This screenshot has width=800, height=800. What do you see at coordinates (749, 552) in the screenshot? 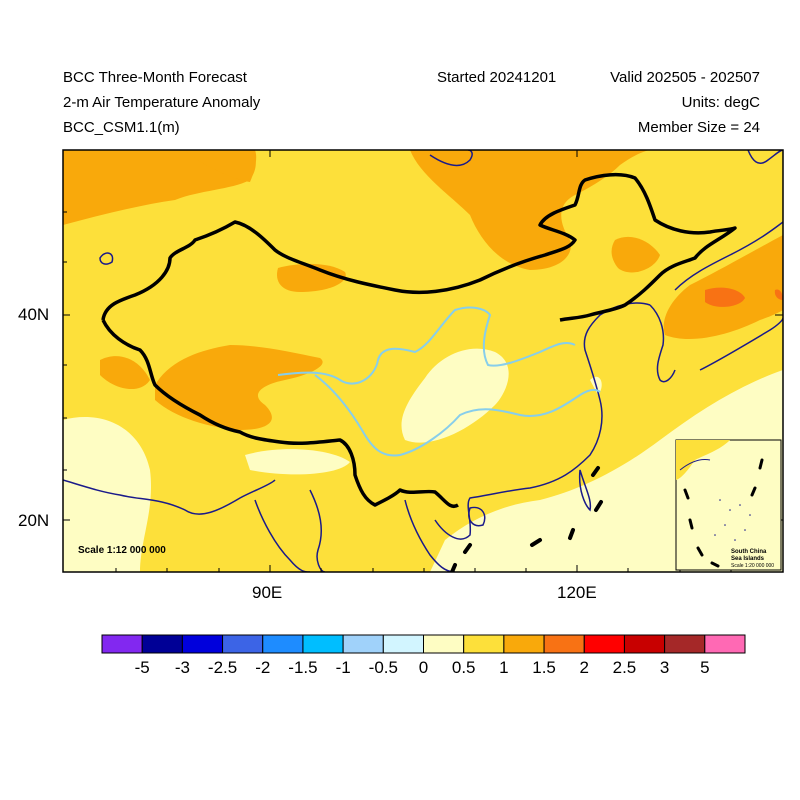
I see `inset-title-line1: South China` at bounding box center [749, 552].